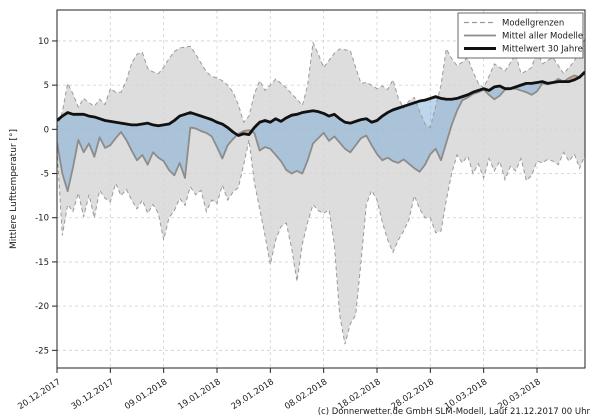 This screenshot has height=420, width=600. Describe the element at coordinates (42, 351) in the screenshot. I see `svg-text: -25` at that location.